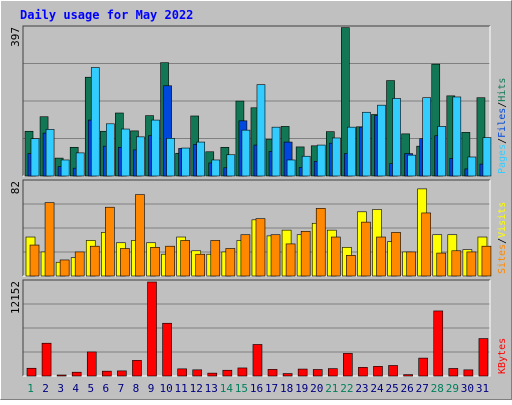  What do you see at coordinates (15, 297) in the screenshot?
I see `panel-3-ymax-label: 12152` at bounding box center [15, 297].